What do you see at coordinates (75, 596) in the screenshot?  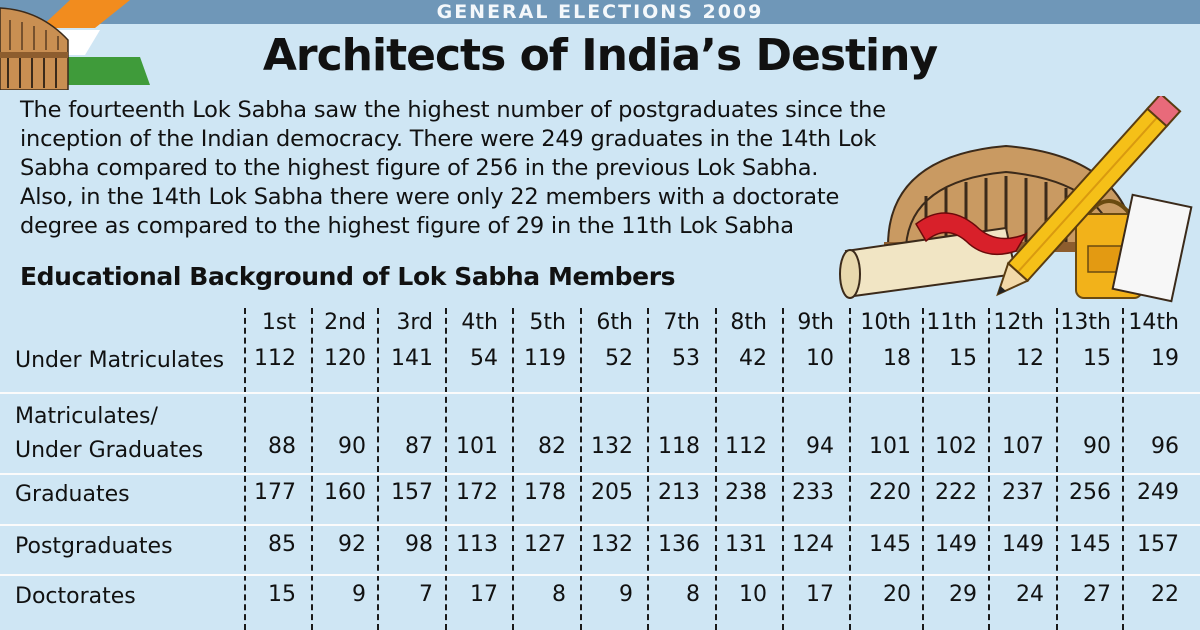 I see `row-label: Doctorates` at bounding box center [75, 596].